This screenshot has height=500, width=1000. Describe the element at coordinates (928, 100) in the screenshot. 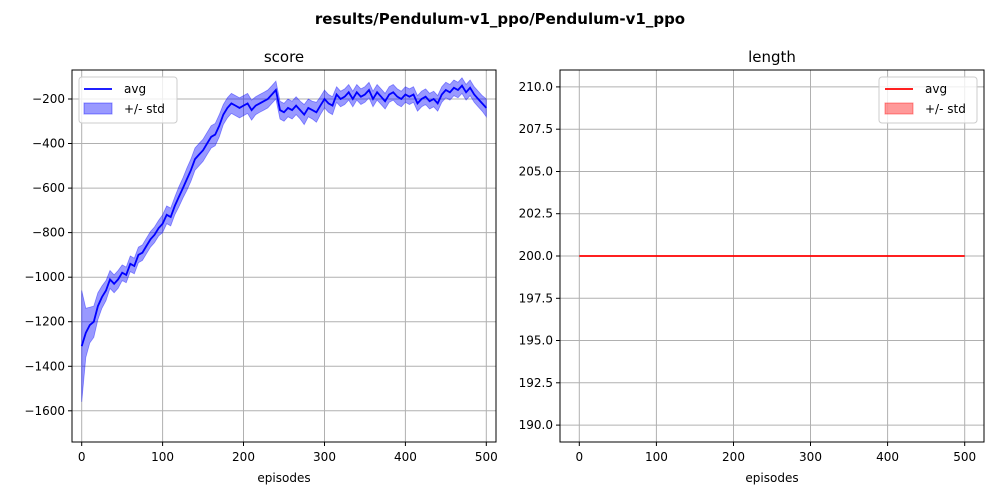

I see `length-legend: avg +/- std` at that location.